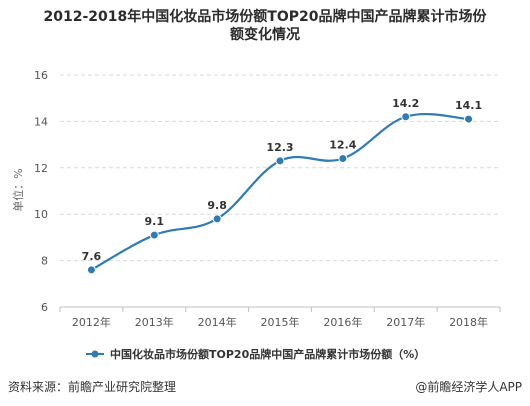 The width and height of the screenshot is (530, 406). I want to click on legend-marker, so click(95, 354).